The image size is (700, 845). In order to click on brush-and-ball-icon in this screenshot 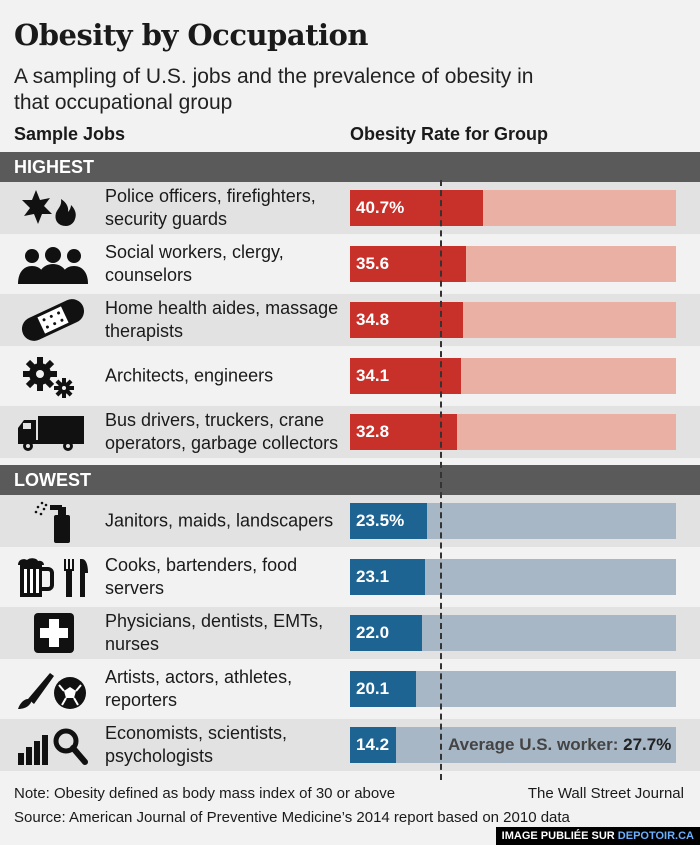, I will do `click(53, 689)`.